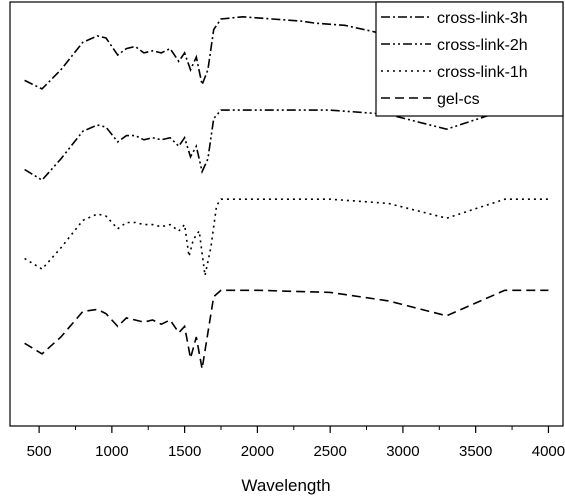  Describe the element at coordinates (286, 237) in the screenshot. I see `series-line-cross-link-1h` at that location.